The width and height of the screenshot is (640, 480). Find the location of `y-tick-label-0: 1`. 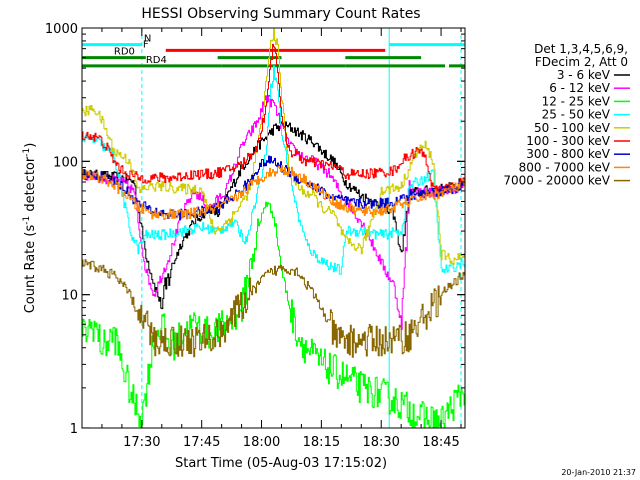

y-tick-label-0: 1 is located at coordinates (74, 429).